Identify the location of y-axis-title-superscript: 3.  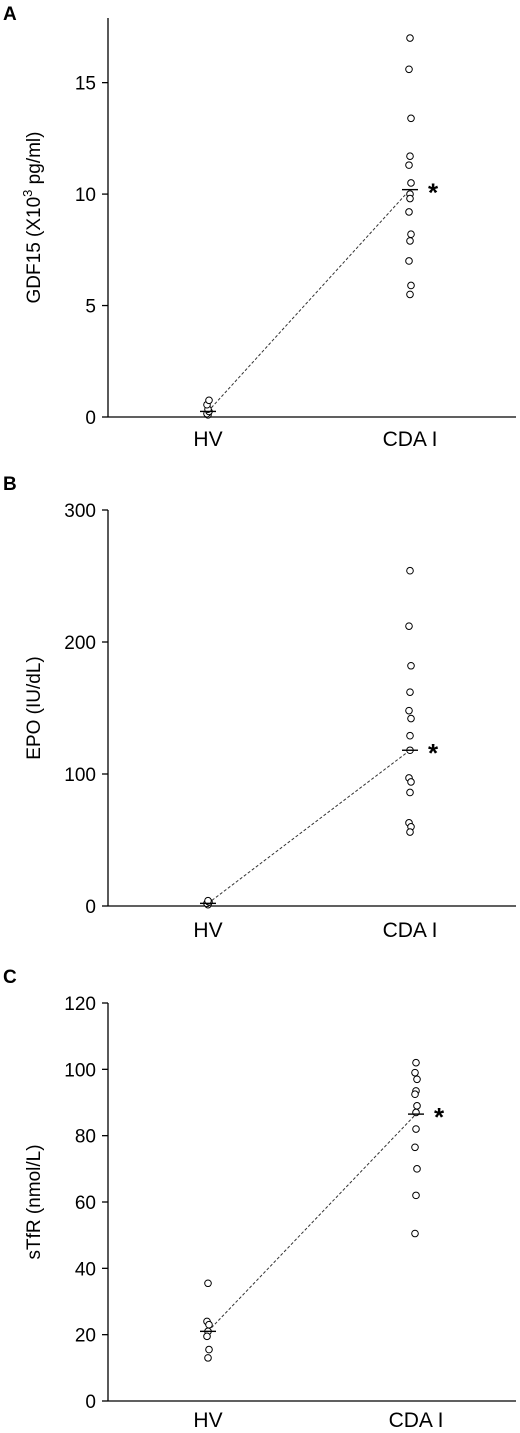
(27, 193).